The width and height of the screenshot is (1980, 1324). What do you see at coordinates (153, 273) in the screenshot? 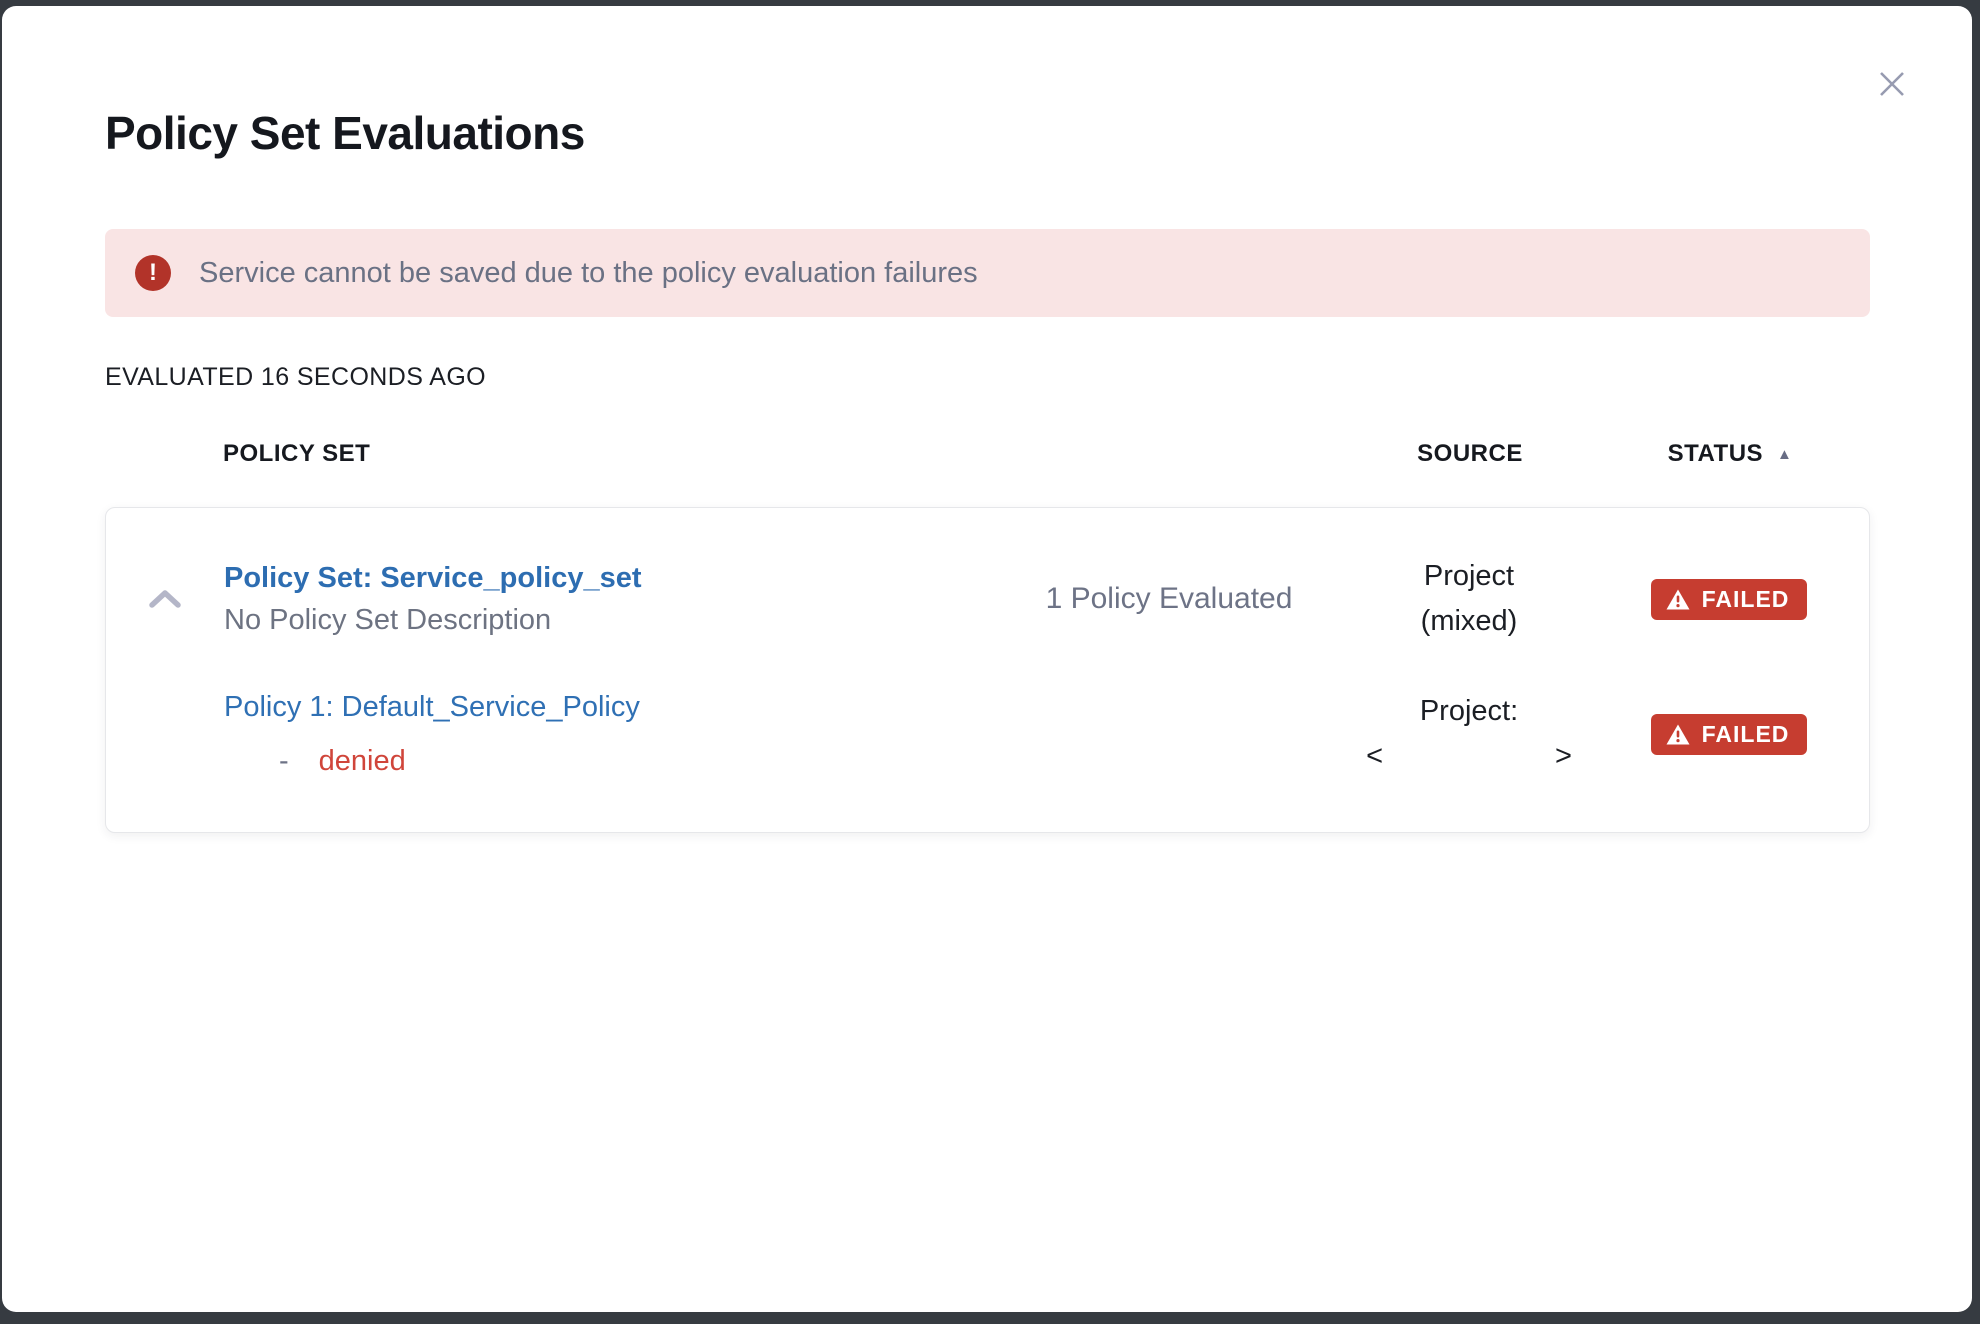
I see `error-exclamation-icon: !` at bounding box center [153, 273].